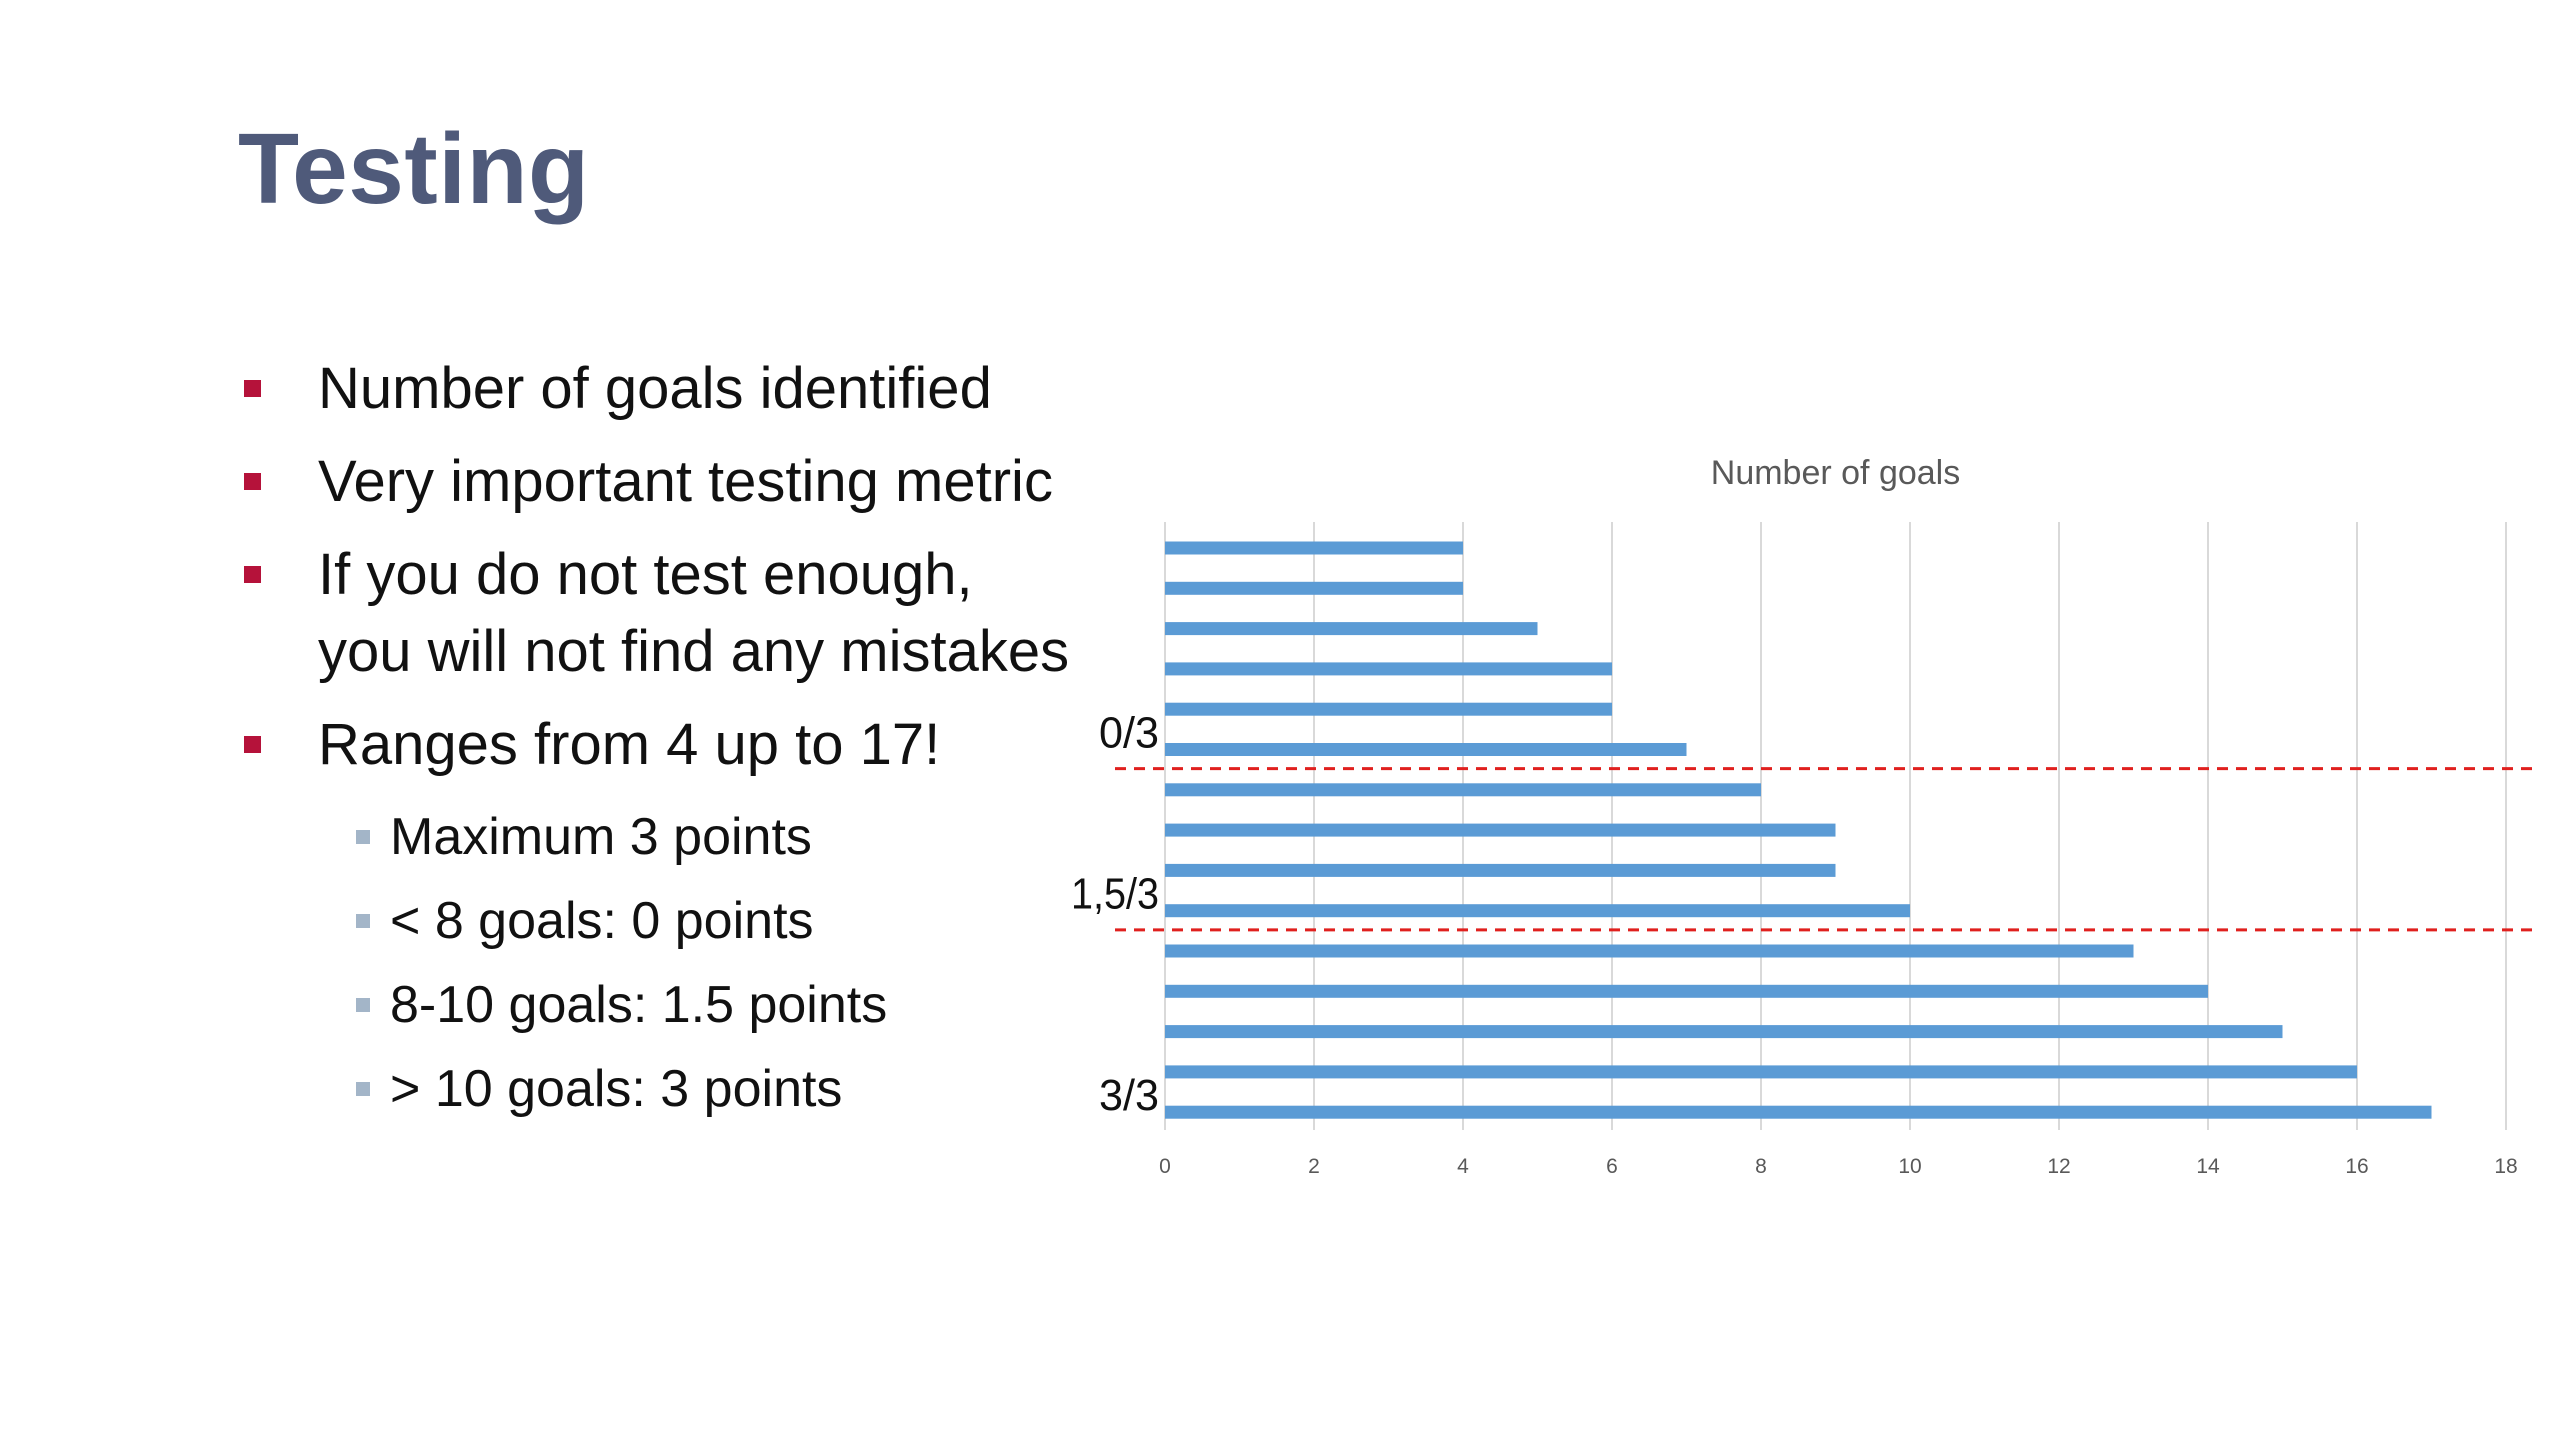  Describe the element at coordinates (601, 837) in the screenshot. I see `sub-bullet-text: Maximum 3 points` at that location.